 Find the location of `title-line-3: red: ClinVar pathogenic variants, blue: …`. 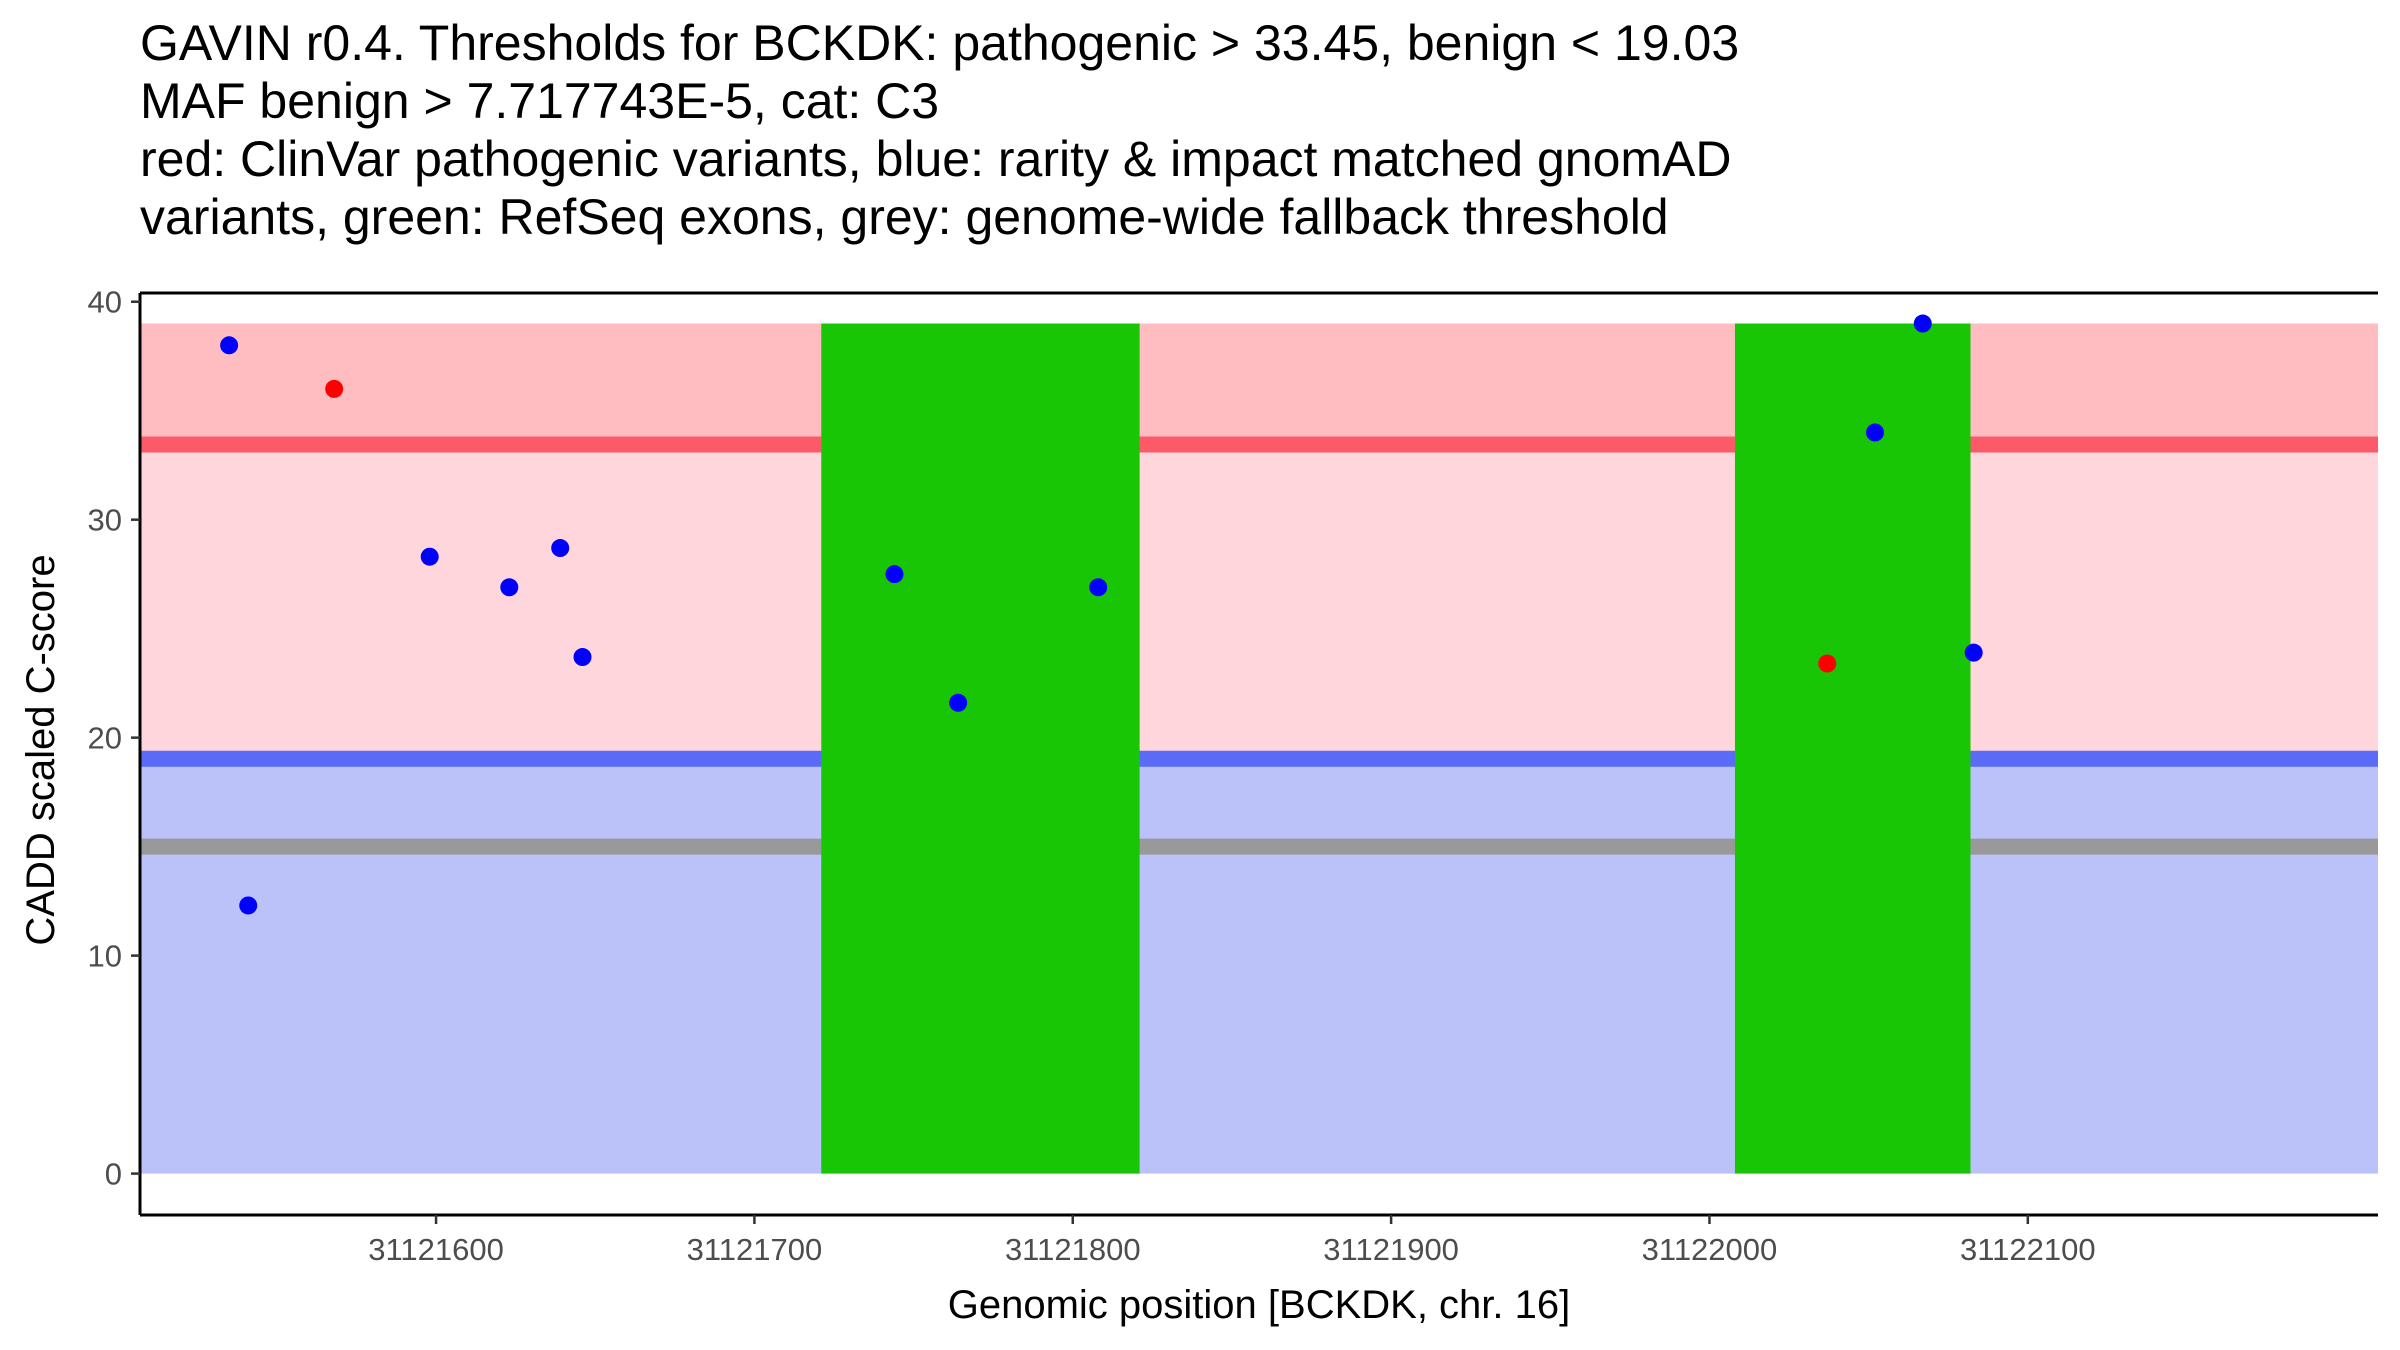

title-line-3: red: ClinVar pathogenic variants, blue: … is located at coordinates (935, 159).